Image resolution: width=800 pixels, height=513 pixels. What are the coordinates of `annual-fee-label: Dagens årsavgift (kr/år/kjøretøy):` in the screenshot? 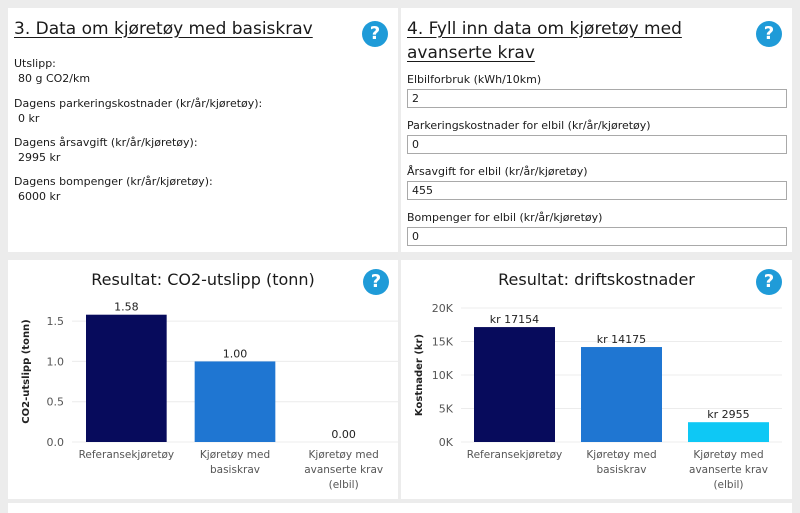 It's located at (106, 142).